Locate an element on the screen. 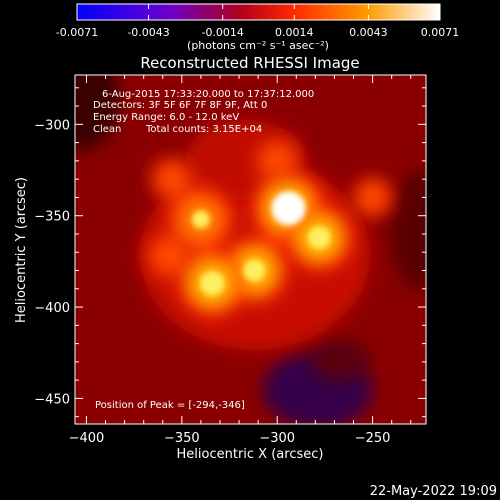 The height and width of the screenshot is (500, 500). colorbar-tick-label: -0.0071 is located at coordinates (77, 32).